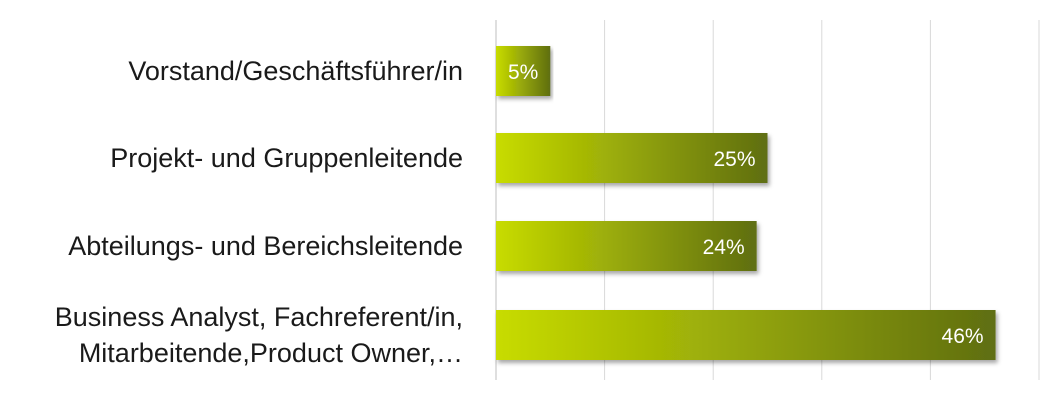  Describe the element at coordinates (286, 158) in the screenshot. I see `category-tick-label: Projekt- und Gruppenleitende` at that location.